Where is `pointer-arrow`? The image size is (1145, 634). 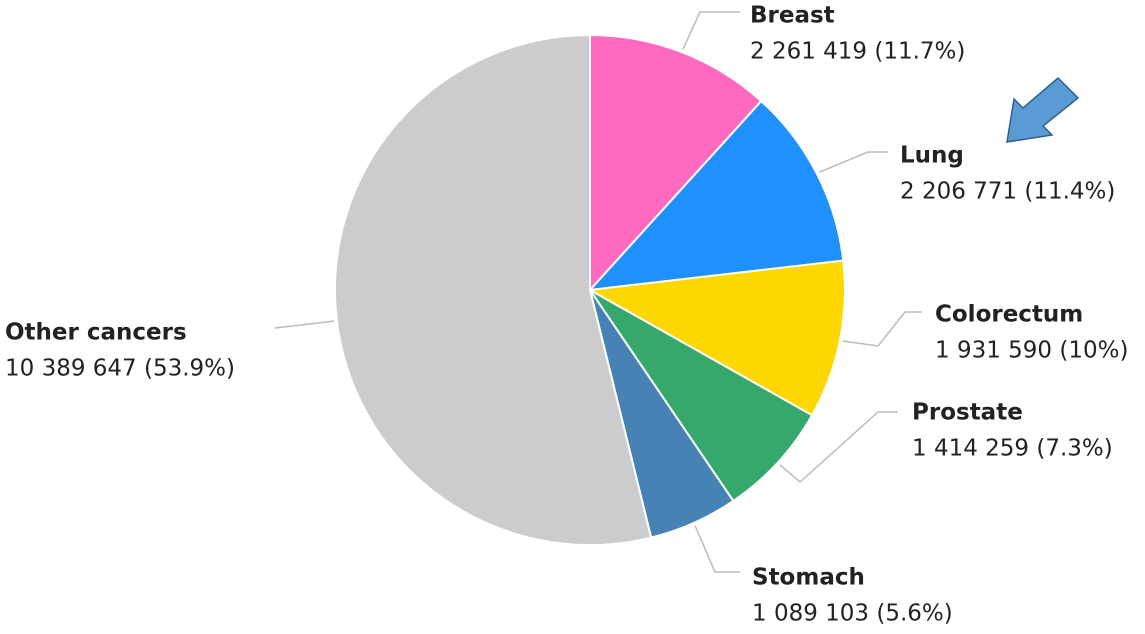
pointer-arrow is located at coordinates (1043, 109).